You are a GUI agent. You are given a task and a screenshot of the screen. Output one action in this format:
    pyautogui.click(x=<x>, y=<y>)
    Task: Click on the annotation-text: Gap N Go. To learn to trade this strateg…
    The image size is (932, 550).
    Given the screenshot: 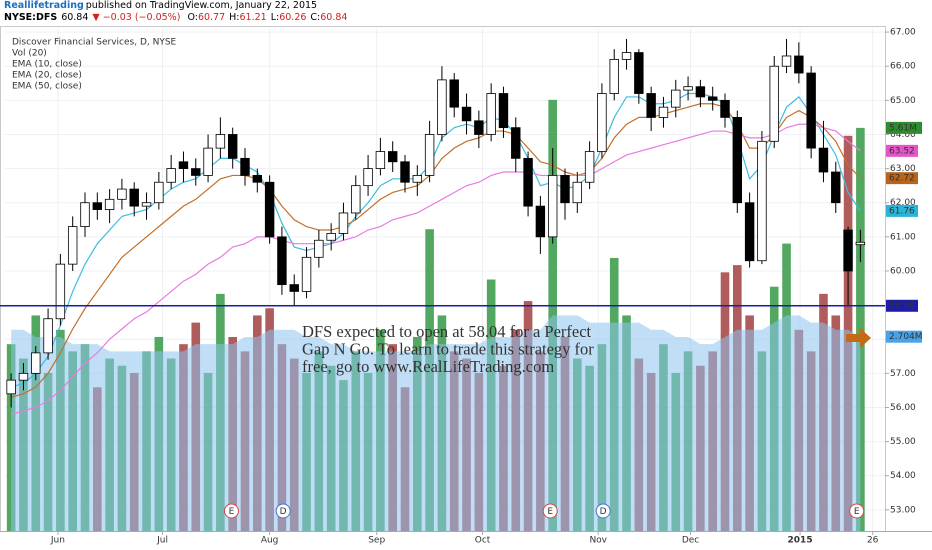 What is the action you would take?
    pyautogui.click(x=448, y=348)
    